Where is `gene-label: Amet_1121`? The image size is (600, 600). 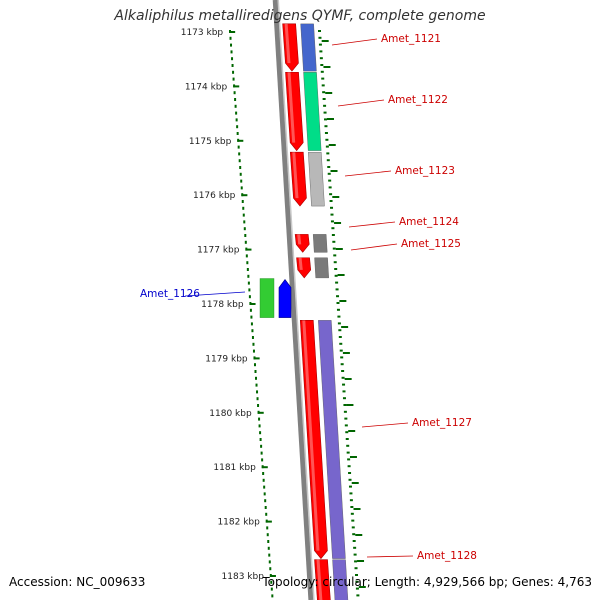
gene-label: Amet_1121 is located at coordinates (411, 39).